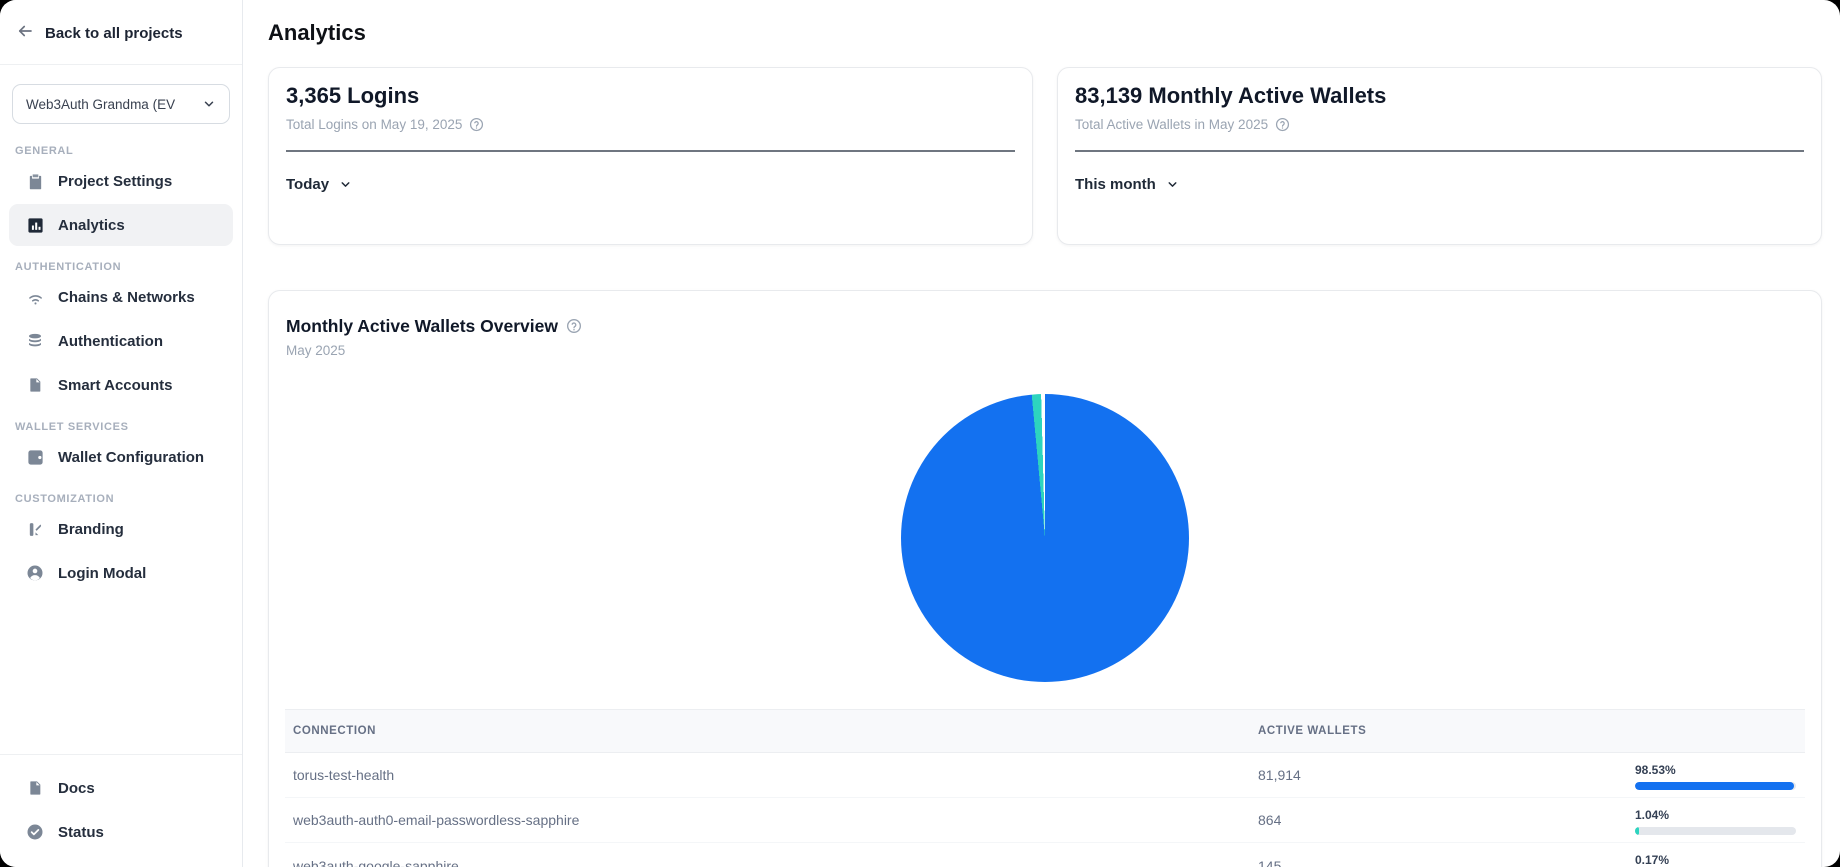 This screenshot has height=867, width=1840. What do you see at coordinates (308, 184) in the screenshot?
I see `logins-range-label: Today` at bounding box center [308, 184].